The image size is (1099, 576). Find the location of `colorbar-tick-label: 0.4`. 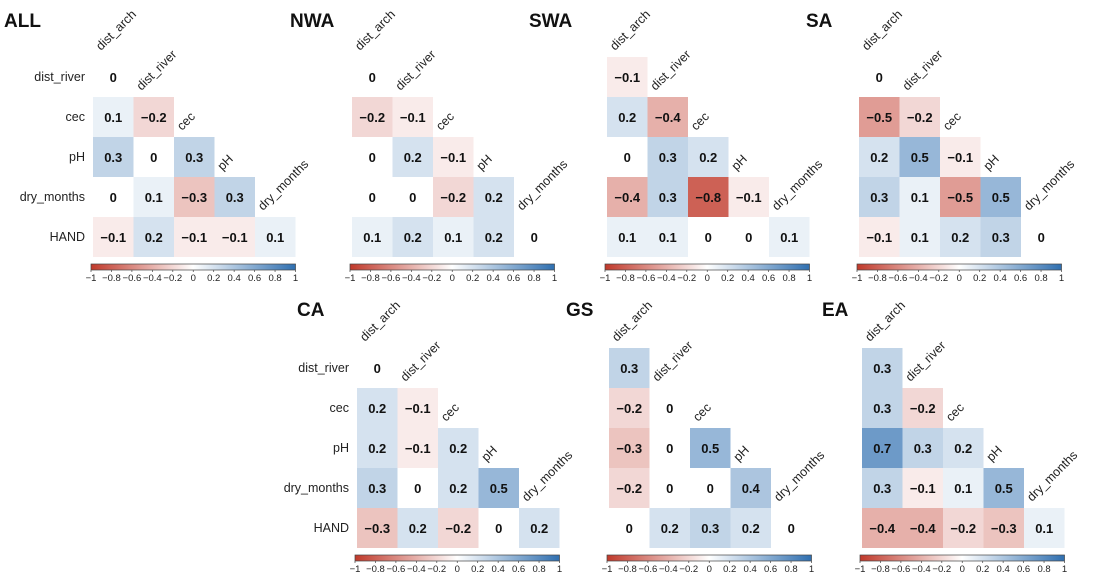

colorbar-tick-label: 0.4 is located at coordinates (1003, 569).